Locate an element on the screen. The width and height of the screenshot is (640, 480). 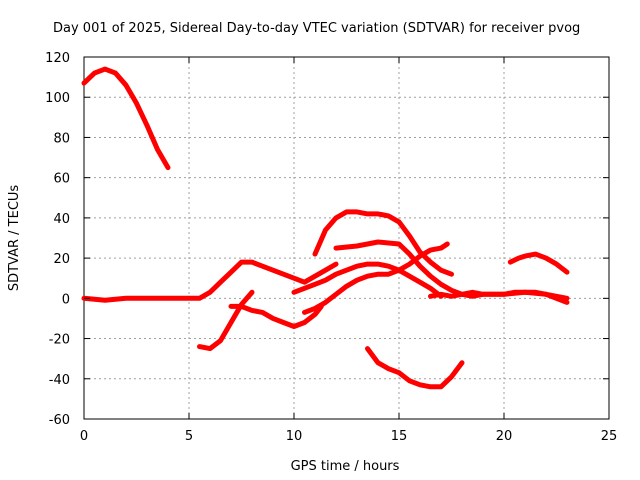
series-sat-k is located at coordinates (538, 263).